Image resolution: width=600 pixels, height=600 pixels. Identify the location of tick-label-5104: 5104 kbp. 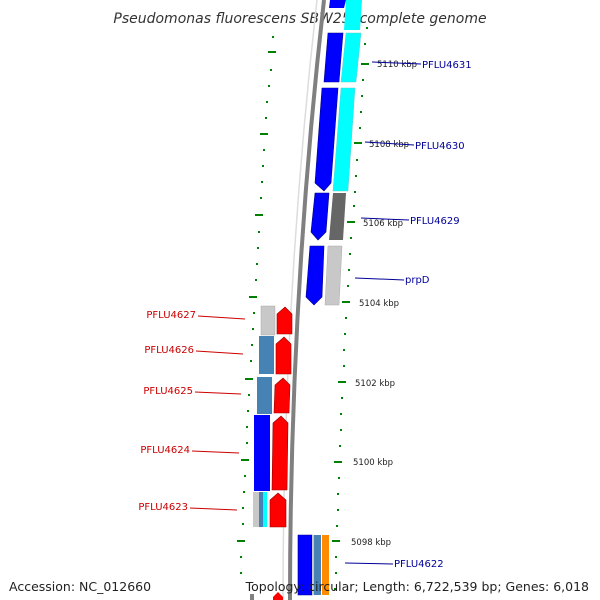
(379, 304).